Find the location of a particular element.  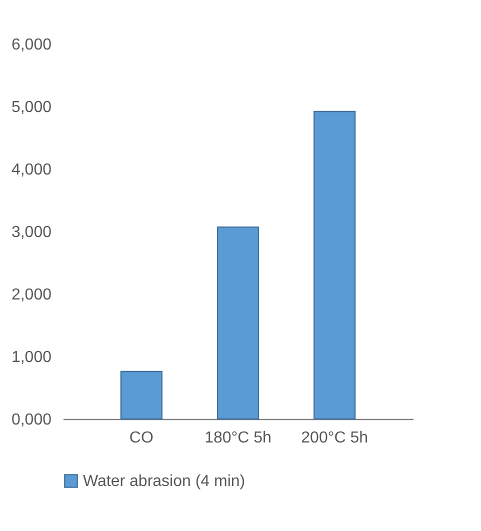

y-tick-label: 2,000 is located at coordinates (31, 295).